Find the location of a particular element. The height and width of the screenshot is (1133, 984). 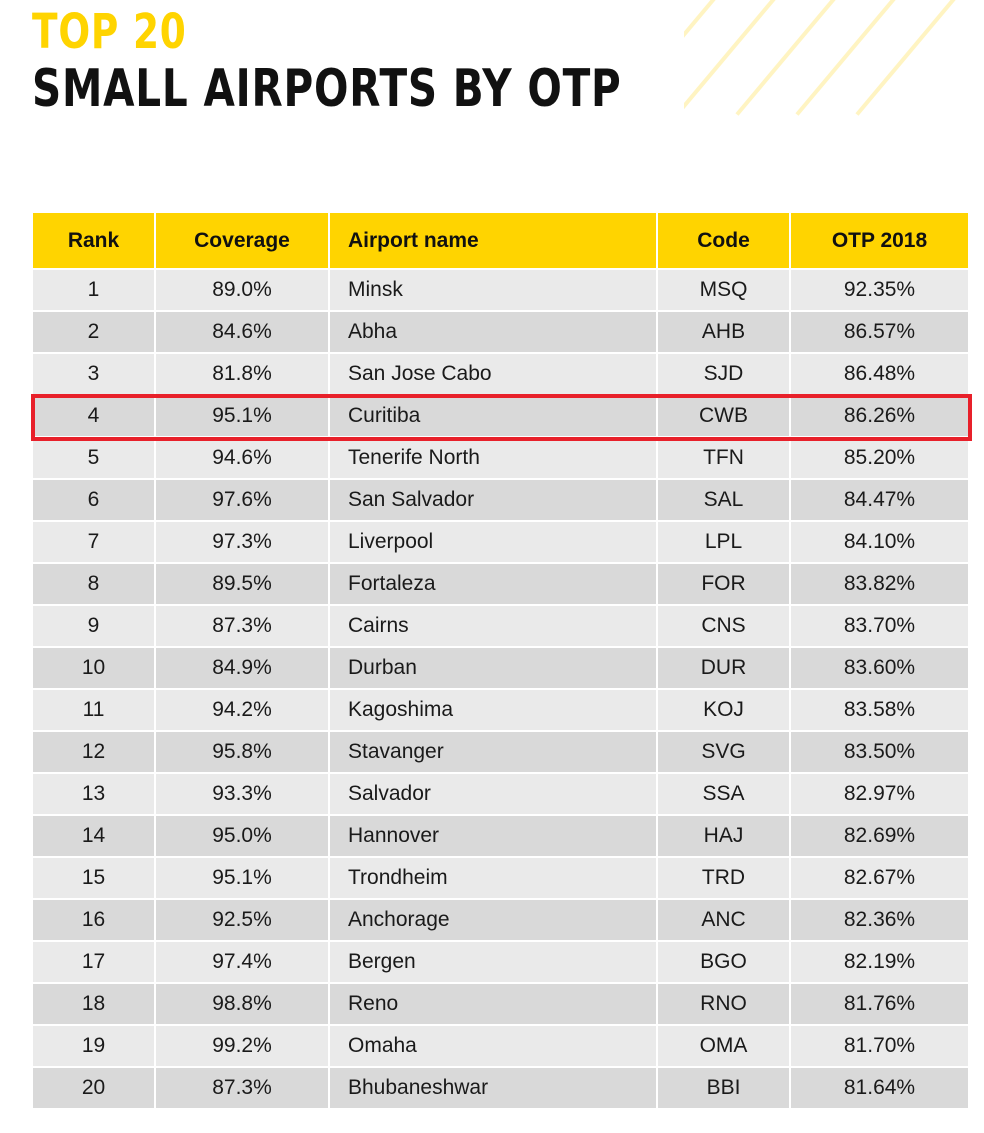

coverage-cell: 93.3% is located at coordinates (243, 794).